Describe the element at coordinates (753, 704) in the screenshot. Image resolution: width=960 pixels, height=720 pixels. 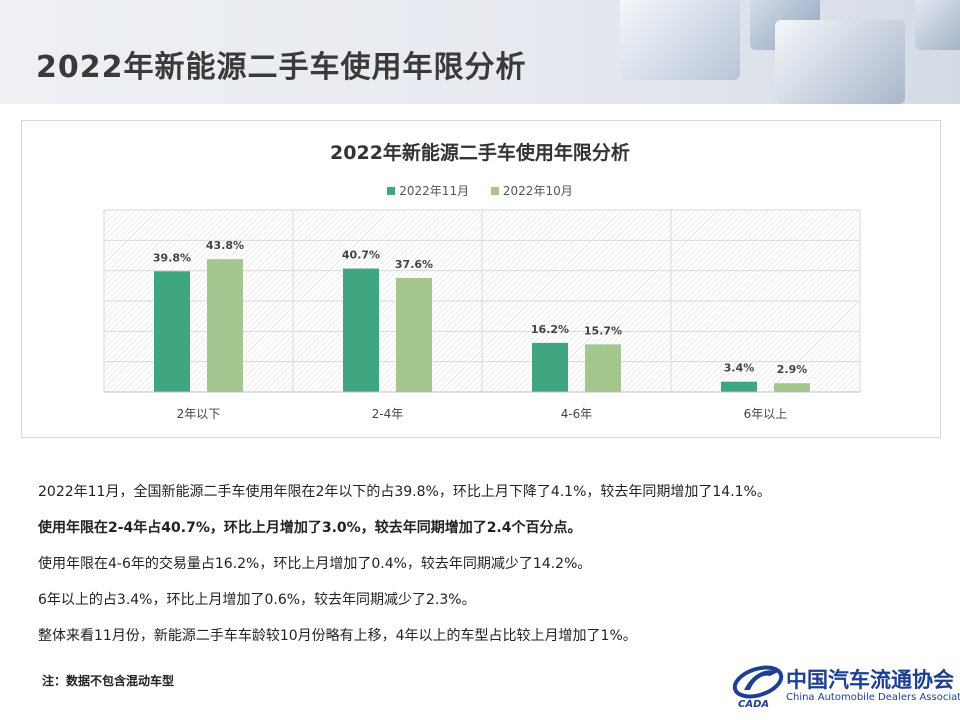
I see `logo-mark-text: CADA` at that location.